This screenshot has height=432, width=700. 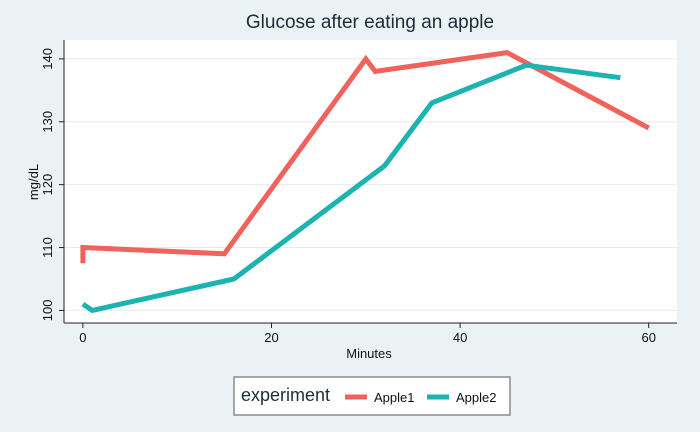 What do you see at coordinates (47, 185) in the screenshot?
I see `y-tick-label-120: 120` at bounding box center [47, 185].